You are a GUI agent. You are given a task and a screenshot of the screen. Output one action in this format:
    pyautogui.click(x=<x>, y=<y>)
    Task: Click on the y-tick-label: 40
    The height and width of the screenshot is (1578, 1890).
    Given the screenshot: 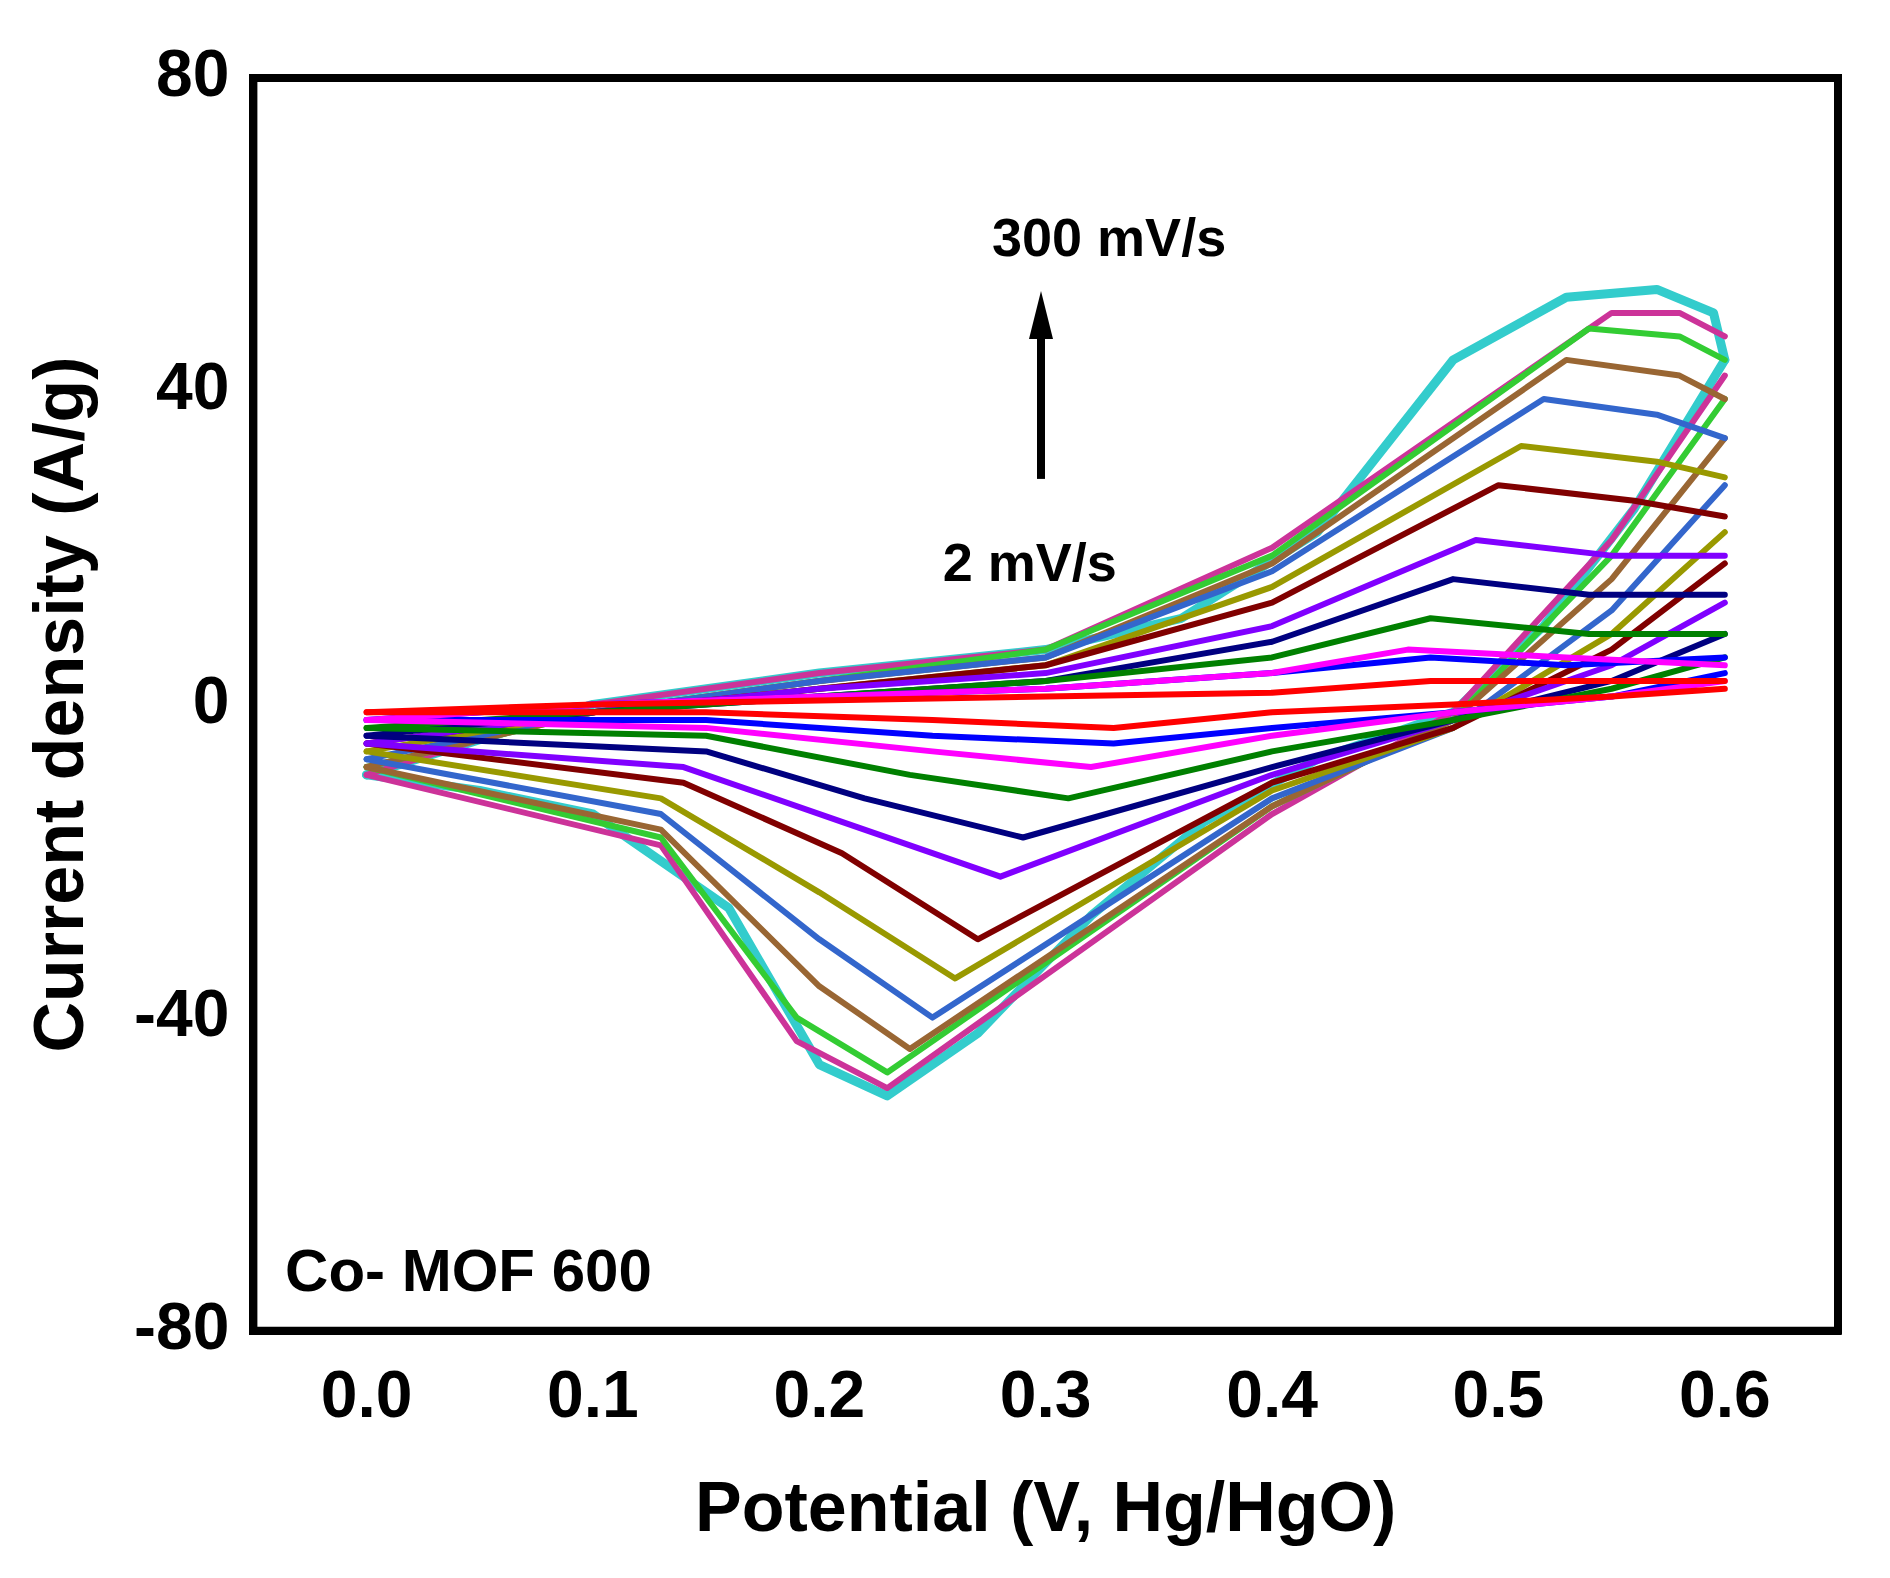 What is the action you would take?
    pyautogui.click(x=192, y=386)
    